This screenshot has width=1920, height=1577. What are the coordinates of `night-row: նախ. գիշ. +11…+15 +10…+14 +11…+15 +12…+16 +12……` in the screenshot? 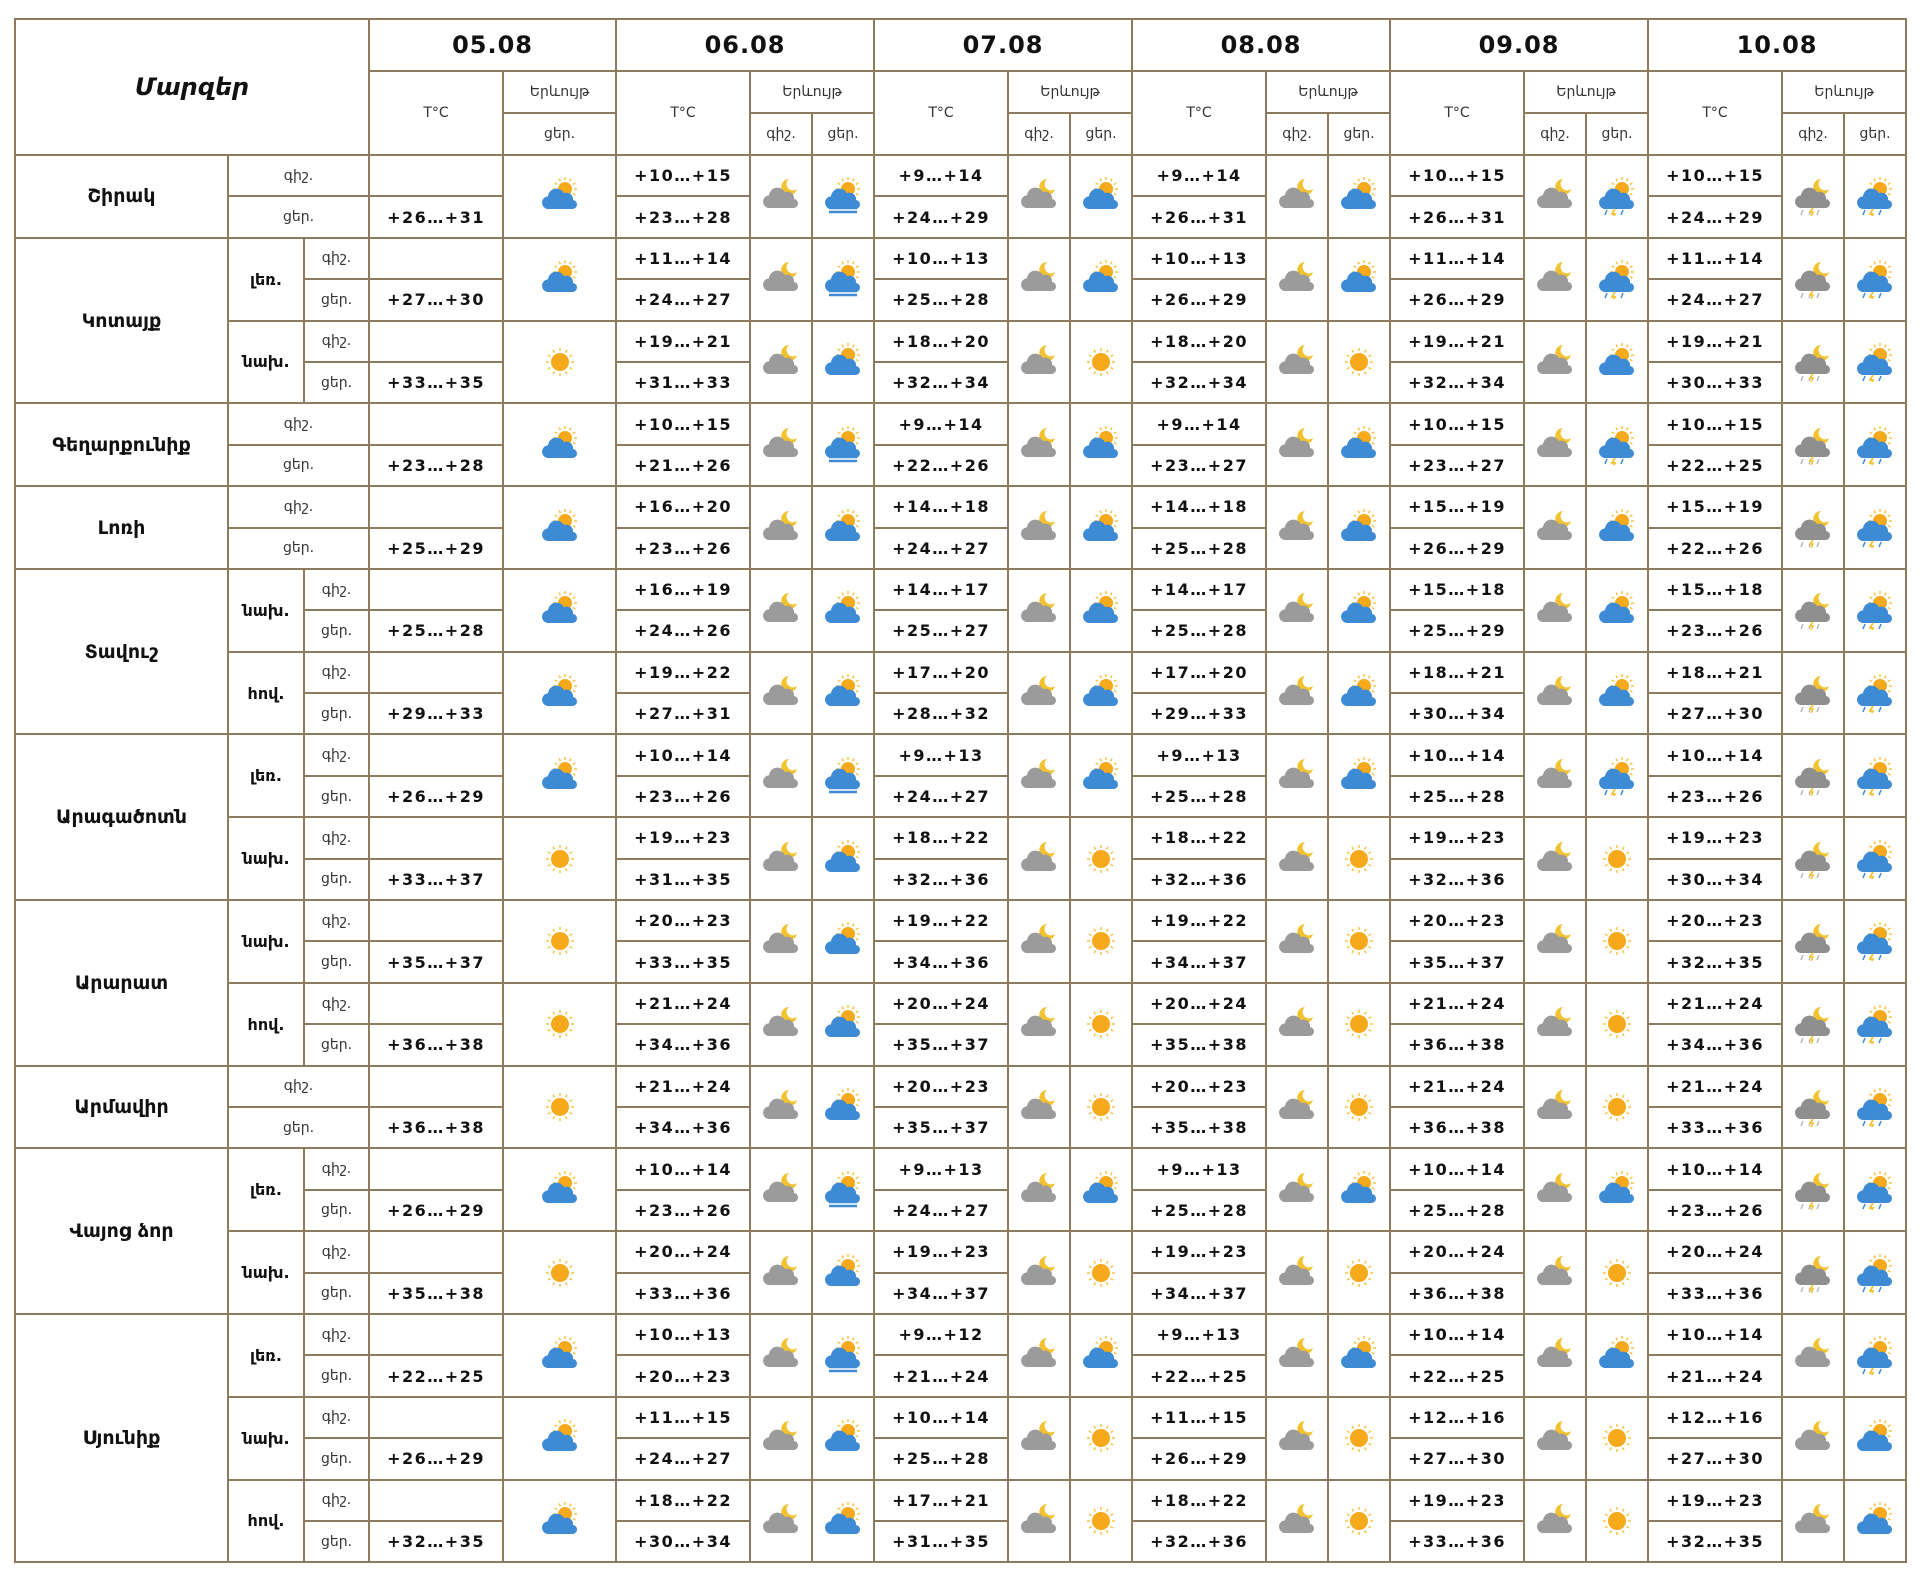 It's located at (961, 1438).